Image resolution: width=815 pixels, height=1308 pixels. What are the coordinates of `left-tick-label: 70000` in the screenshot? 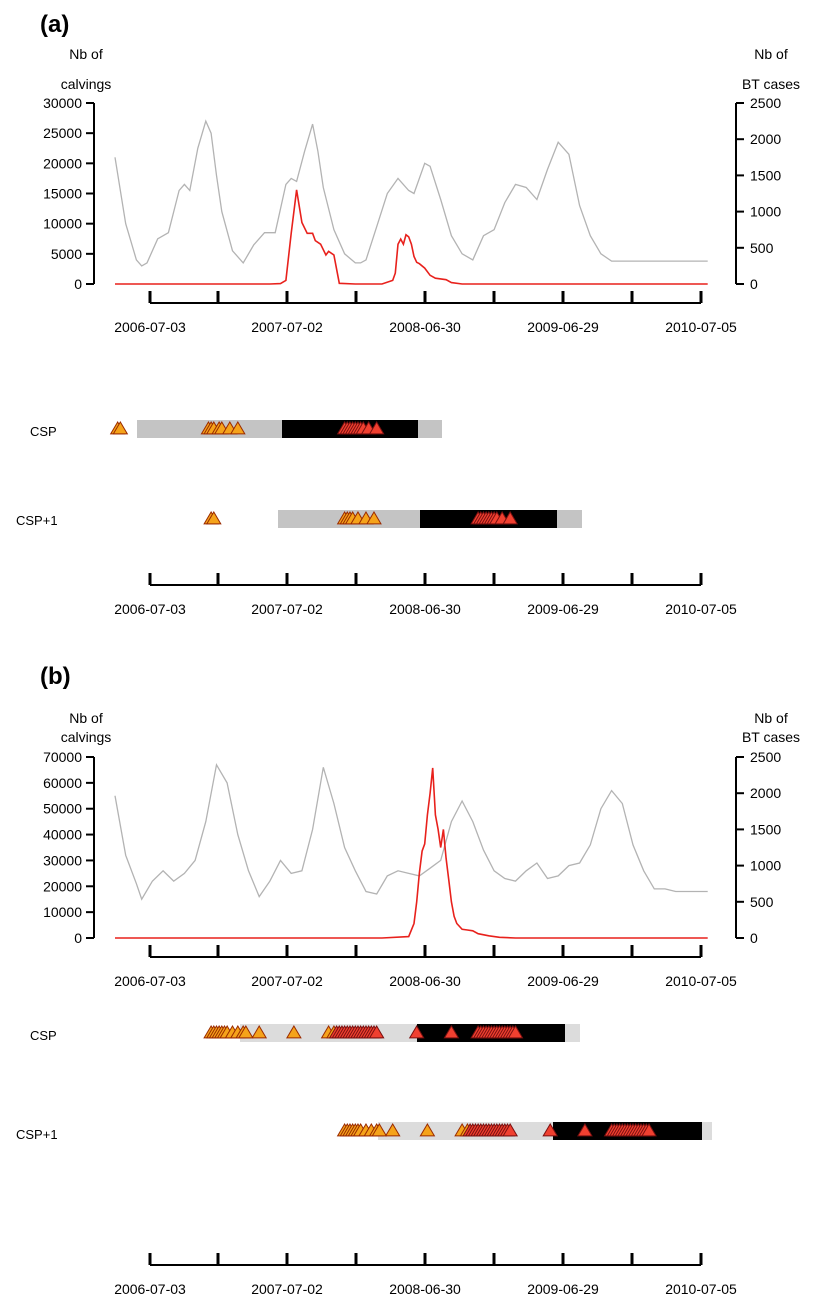 It's located at (62, 757).